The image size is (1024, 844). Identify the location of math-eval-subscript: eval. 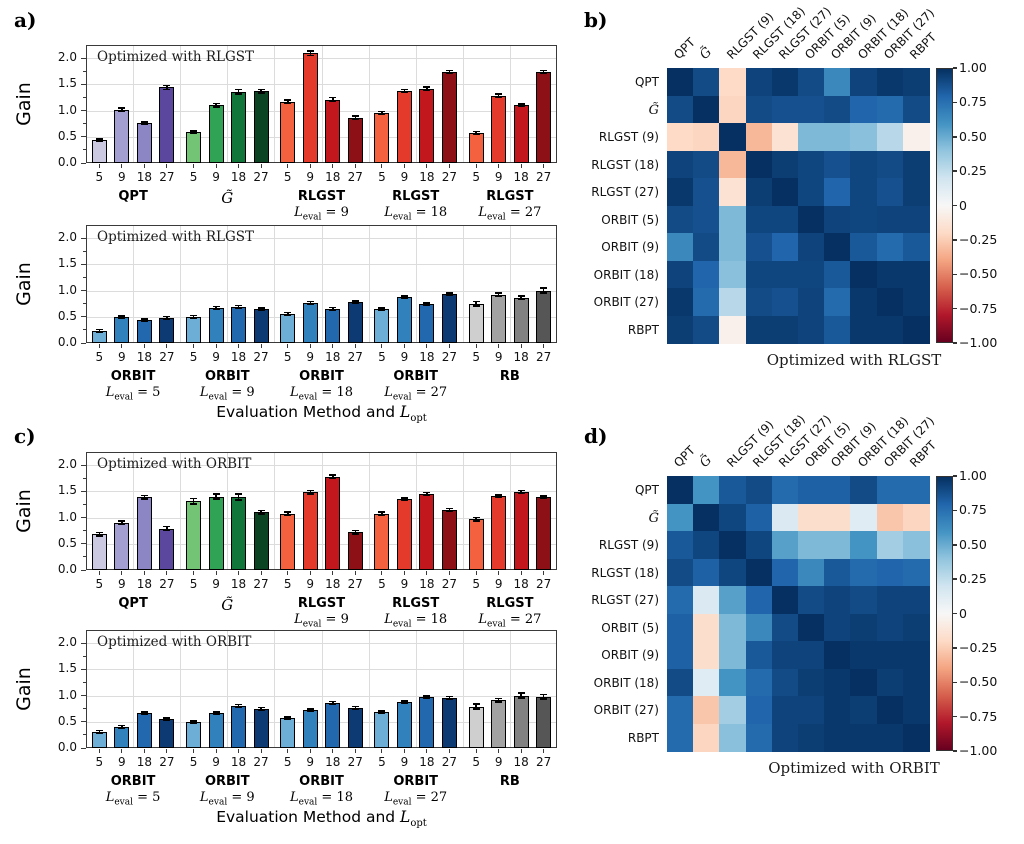
(496, 217).